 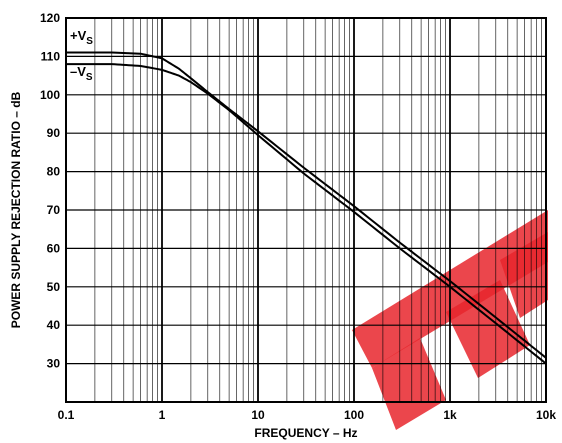 What do you see at coordinates (54, 364) in the screenshot?
I see `y-tick-label: 30` at bounding box center [54, 364].